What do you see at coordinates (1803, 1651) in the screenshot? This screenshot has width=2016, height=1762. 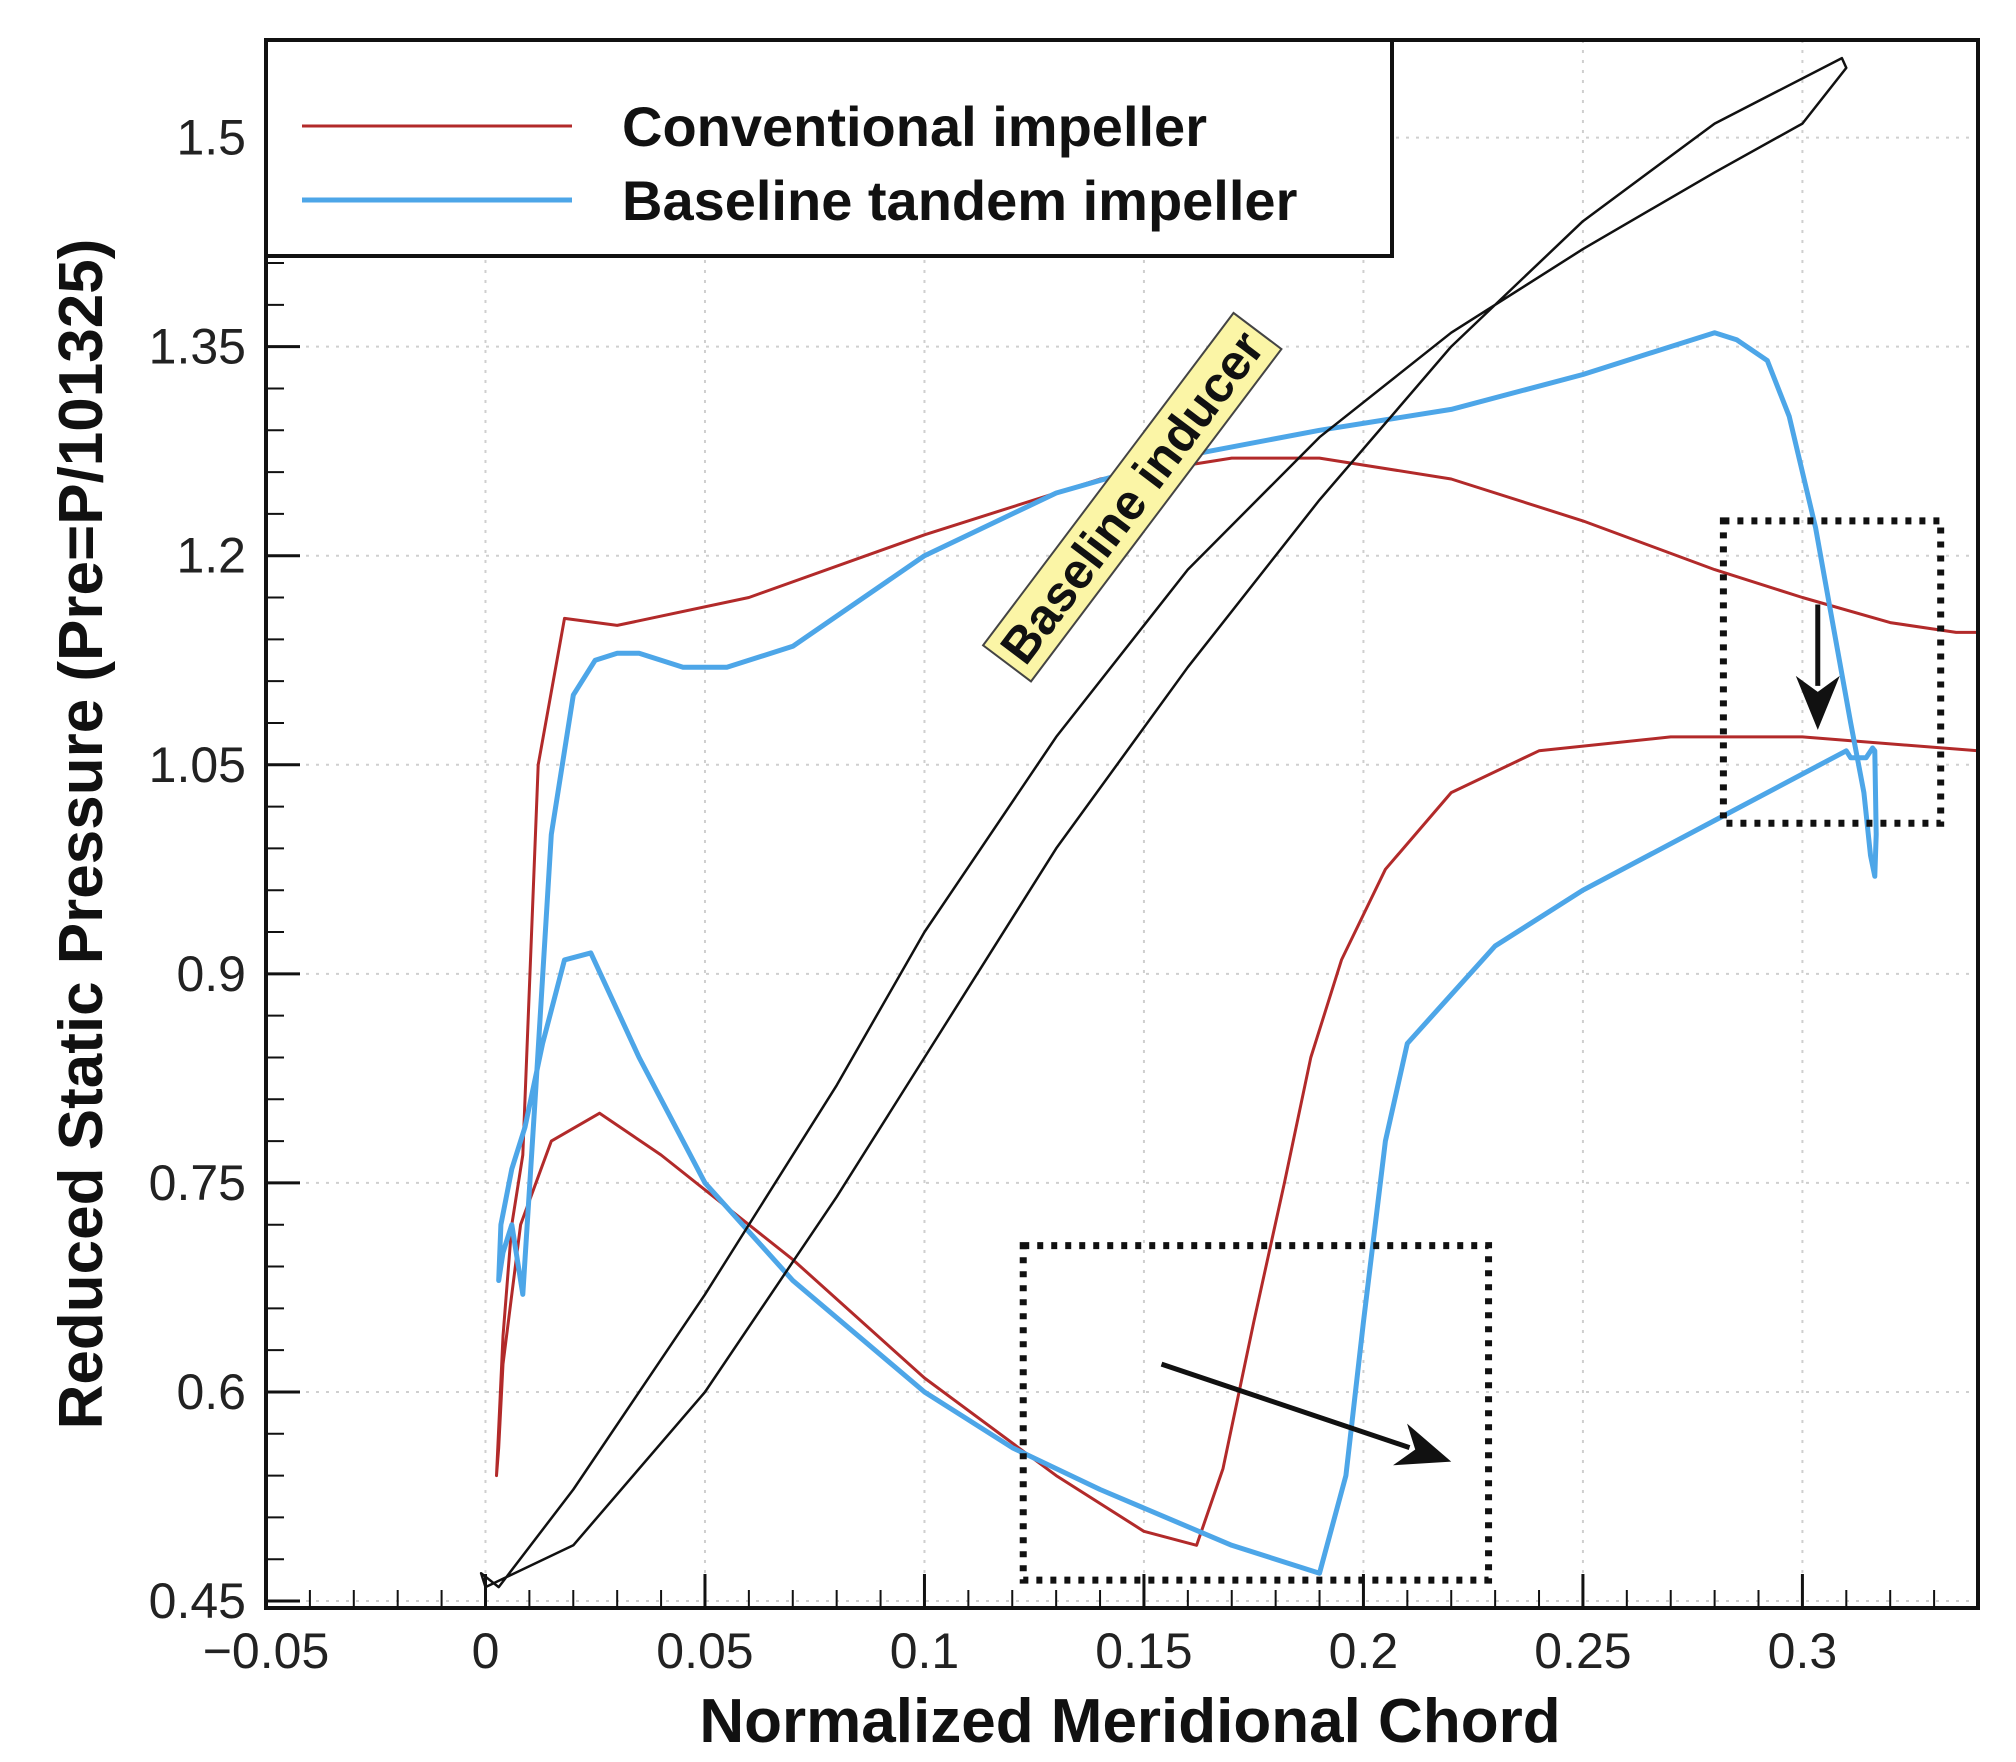 I see `x-tick-label-7: 0.3` at bounding box center [1803, 1651].